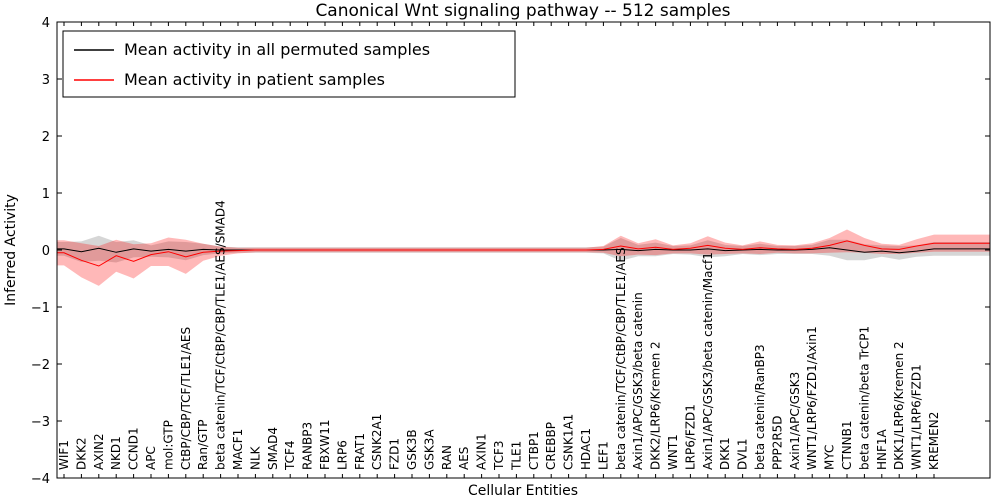 Image resolution: width=1000 pixels, height=504 pixels. I want to click on x-tick-label: MYC, so click(830, 457).